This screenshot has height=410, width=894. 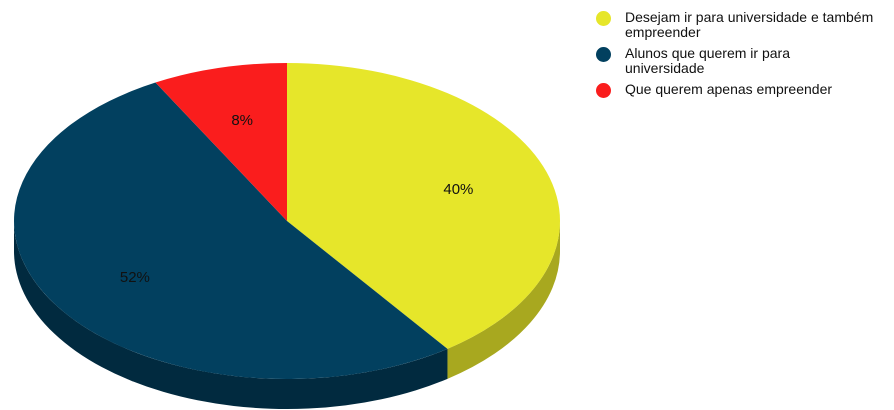 I want to click on slice-value-label-2: 8%, so click(x=242, y=120).